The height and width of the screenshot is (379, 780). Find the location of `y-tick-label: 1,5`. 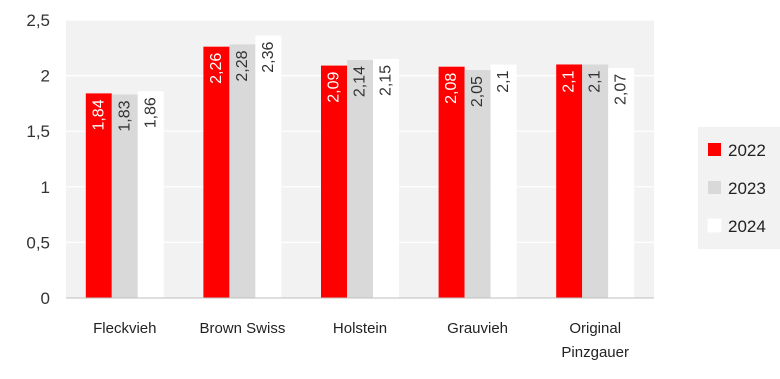

y-tick-label: 1,5 is located at coordinates (38, 131).